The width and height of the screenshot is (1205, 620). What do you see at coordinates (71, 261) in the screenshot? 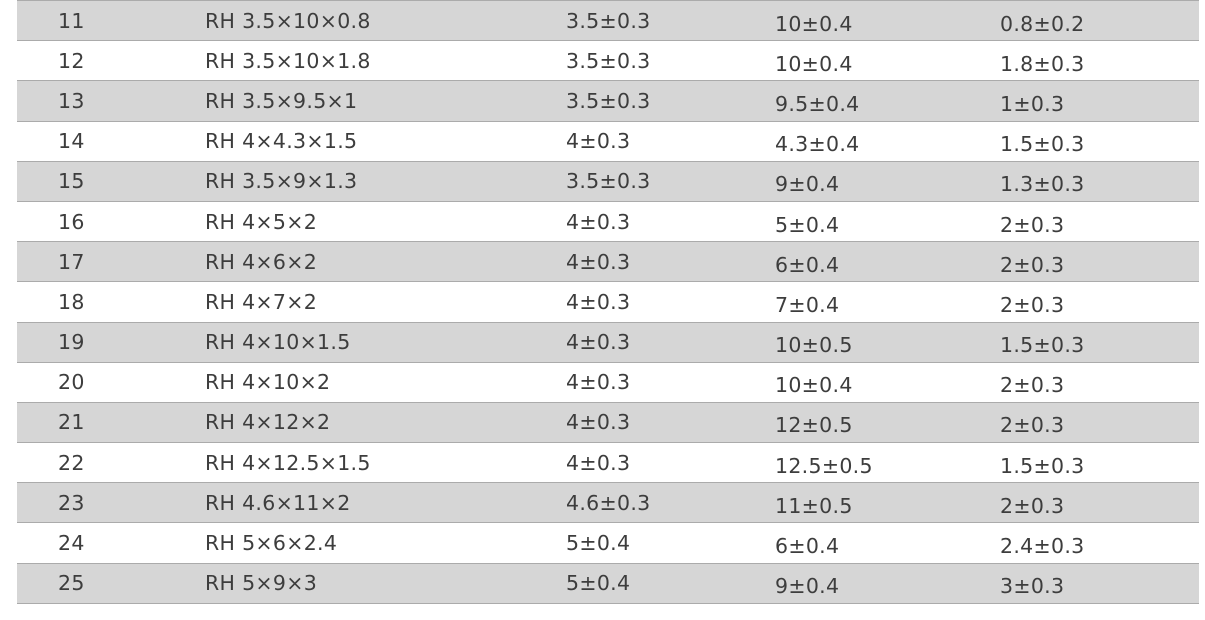
I see `row-number-cell-text: 17` at bounding box center [71, 261].